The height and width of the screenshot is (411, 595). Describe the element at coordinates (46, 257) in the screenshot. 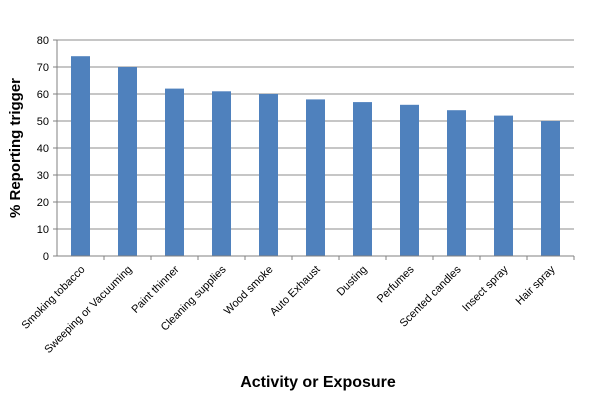

I see `y-tick-label: 0` at that location.